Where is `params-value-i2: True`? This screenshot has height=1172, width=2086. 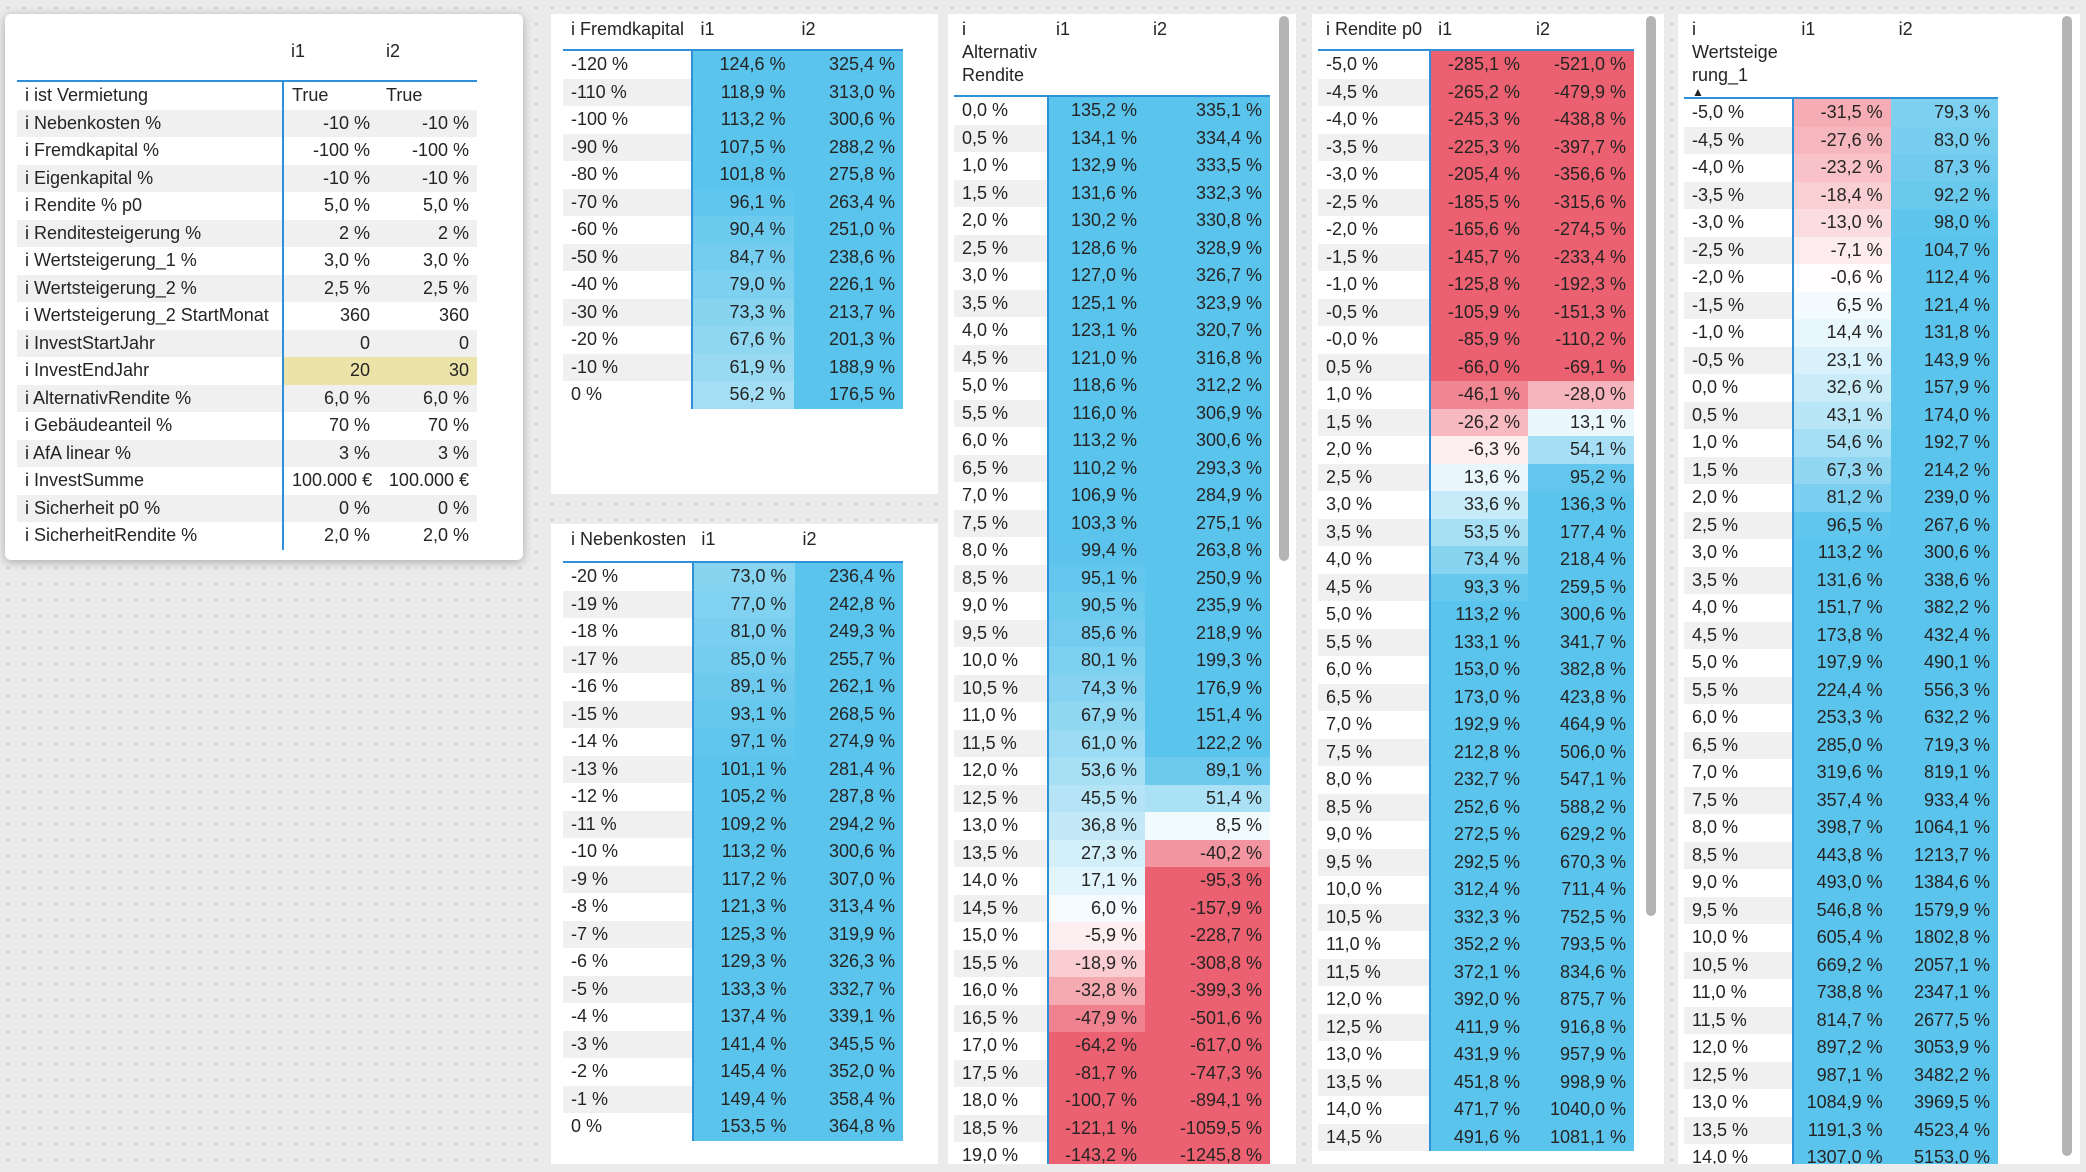 params-value-i2: True is located at coordinates (404, 95).